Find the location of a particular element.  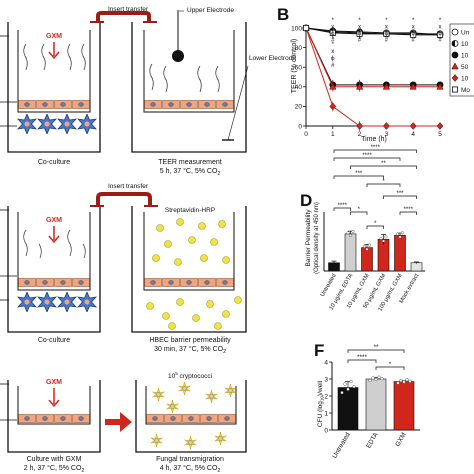

f-significance-bracket is located at coordinates (390, 368).